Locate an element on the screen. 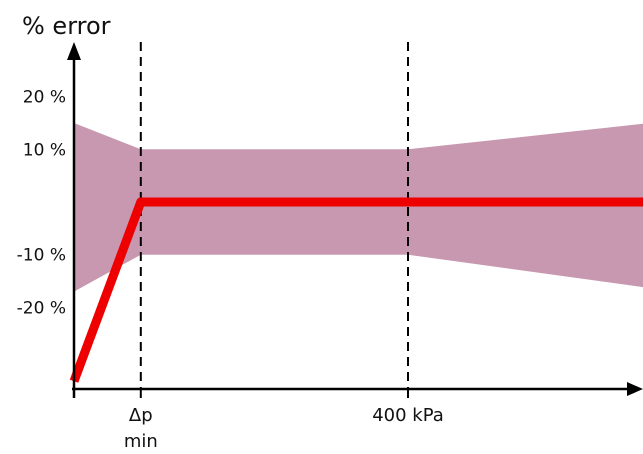 This screenshot has height=454, width=643. y-tick-labels: 20 % 10 % -10 % -20 % is located at coordinates (41, 203).